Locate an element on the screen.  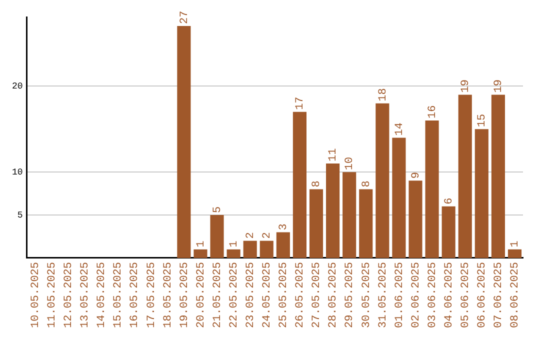
x-tick-label: 11.05.2025 is located at coordinates (52, 295).